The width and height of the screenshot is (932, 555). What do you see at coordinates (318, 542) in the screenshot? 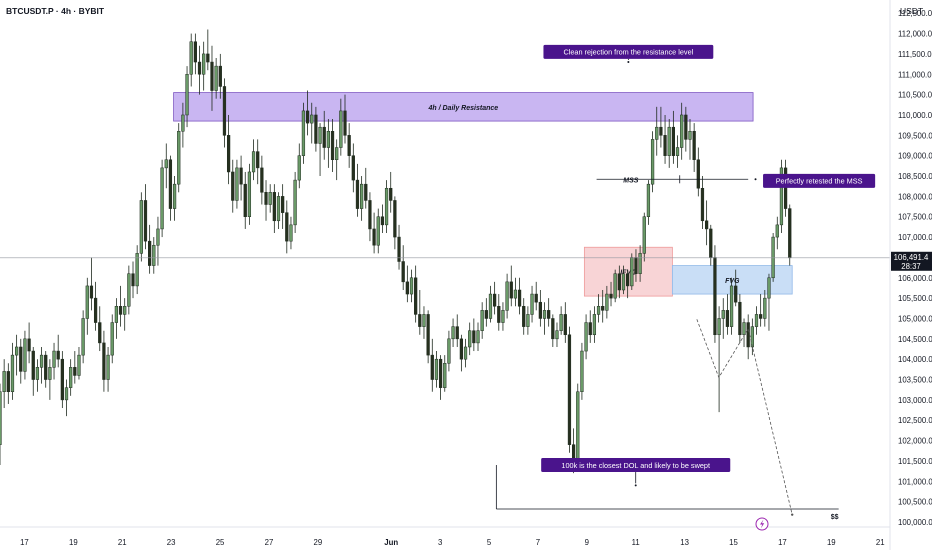
I see `x-tick-label: 29` at bounding box center [318, 542].